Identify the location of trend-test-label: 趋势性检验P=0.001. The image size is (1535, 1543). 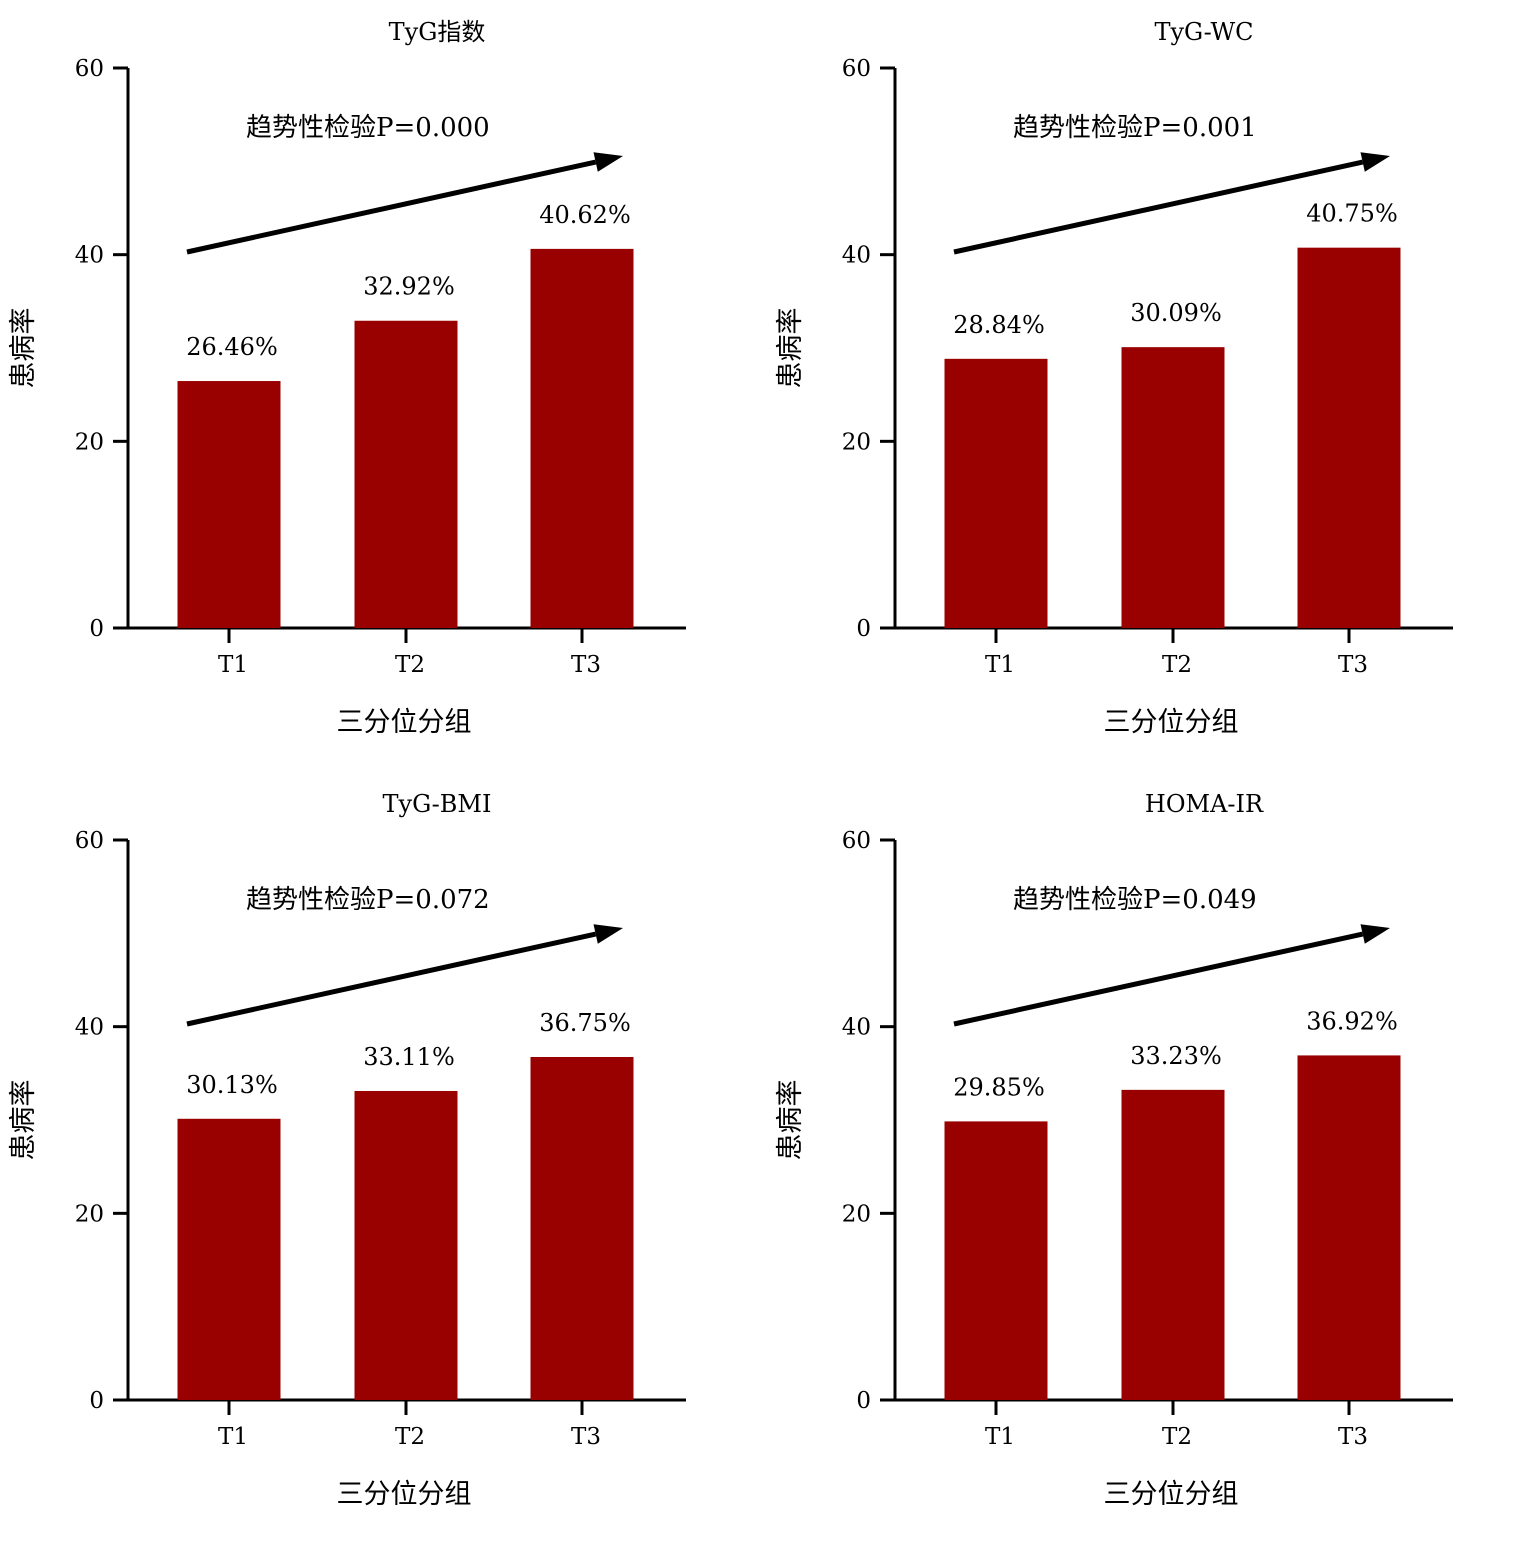
(1135, 128).